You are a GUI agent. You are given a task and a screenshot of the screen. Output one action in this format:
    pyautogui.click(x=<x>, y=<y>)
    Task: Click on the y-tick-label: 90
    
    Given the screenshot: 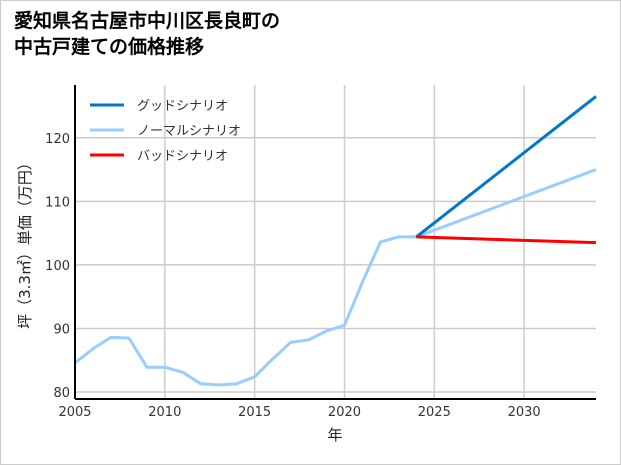 What is the action you would take?
    pyautogui.click(x=61, y=329)
    